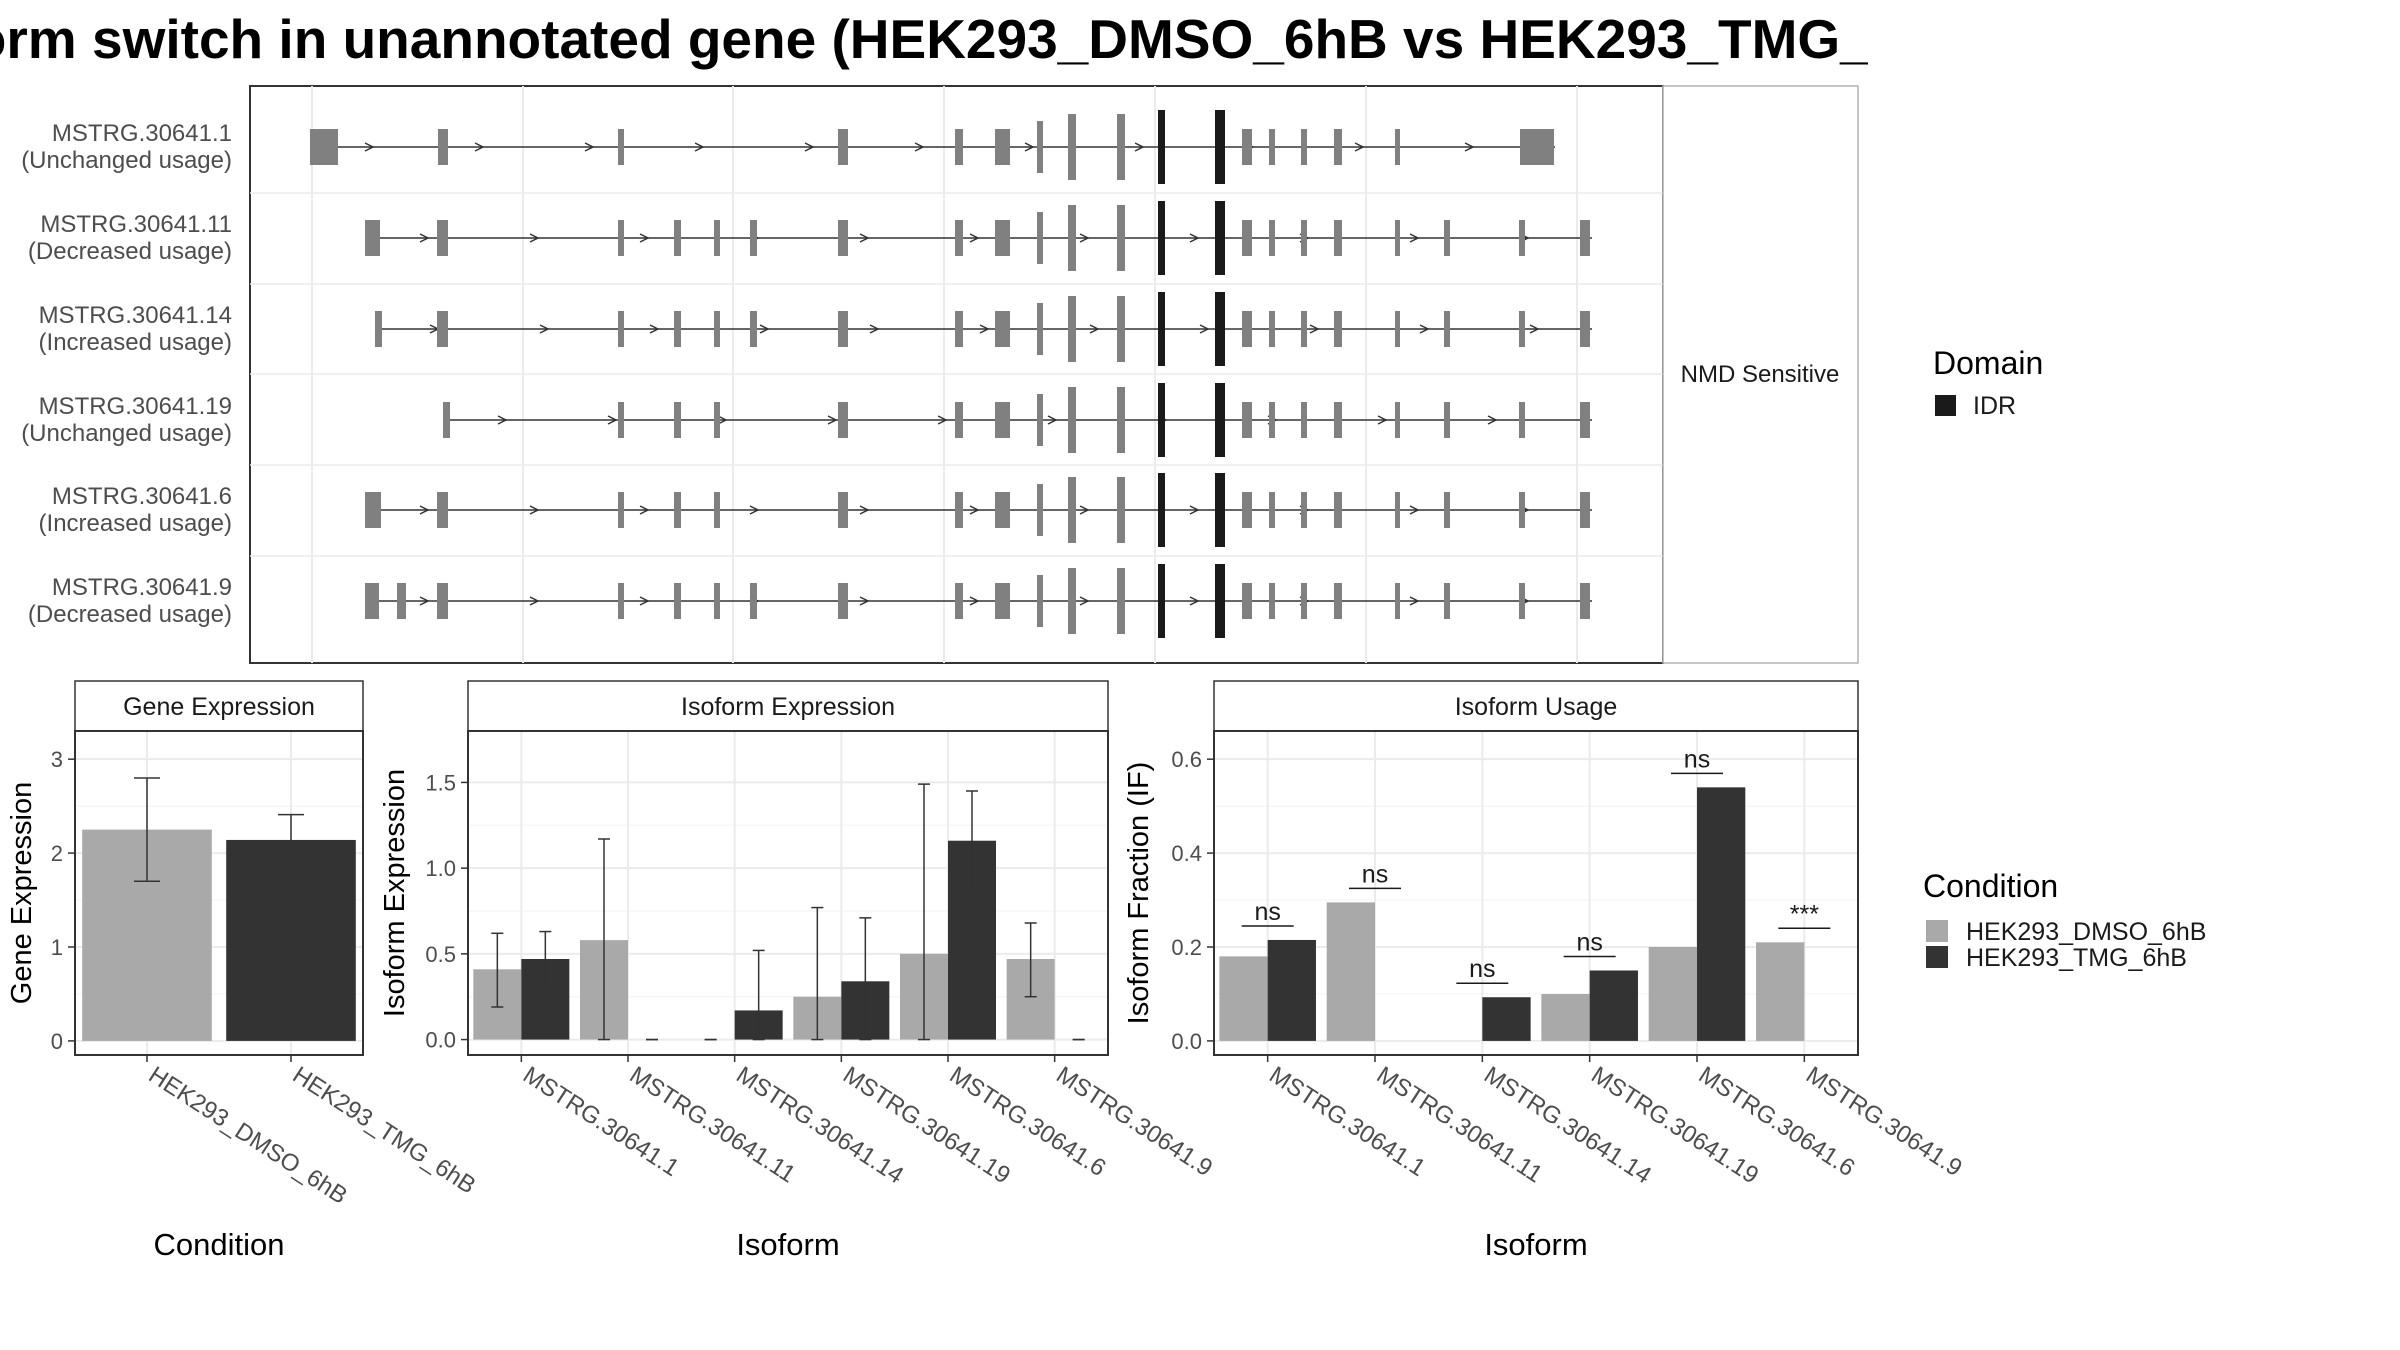 This screenshot has width=2400, height=1350. Describe the element at coordinates (787, 1244) in the screenshot. I see `x-axis-title: Isoform` at that location.